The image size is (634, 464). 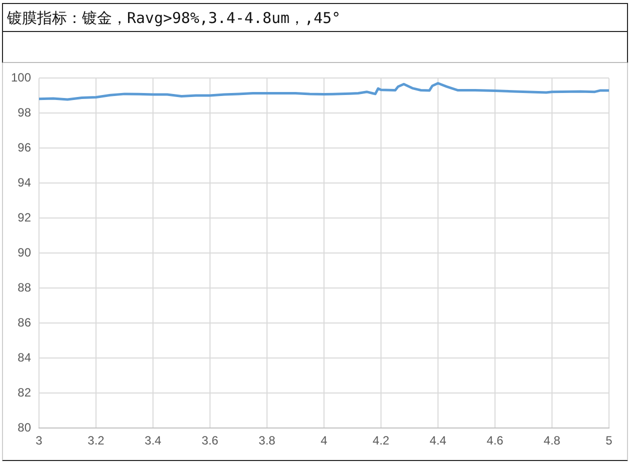 I want to click on x-tick-label: 5, so click(x=609, y=441).